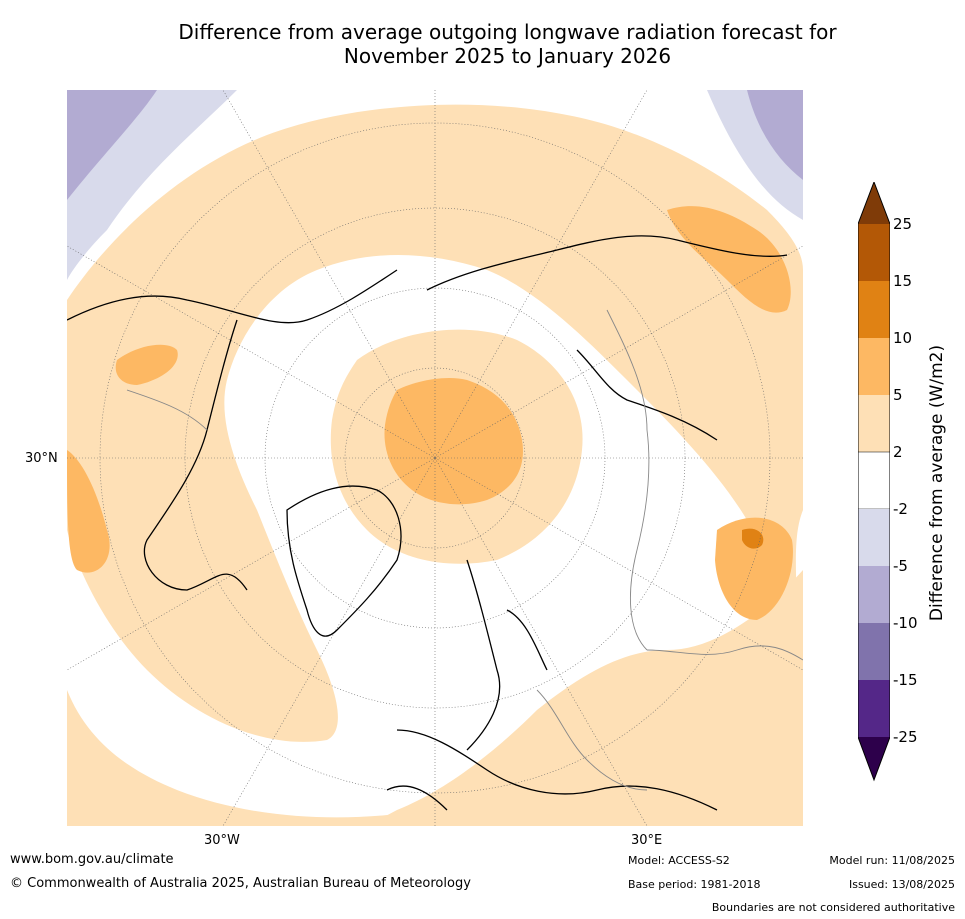 Image resolution: width=965 pixels, height=919 pixels. I want to click on colorbar-bin-neg15-neg25, so click(874, 708).